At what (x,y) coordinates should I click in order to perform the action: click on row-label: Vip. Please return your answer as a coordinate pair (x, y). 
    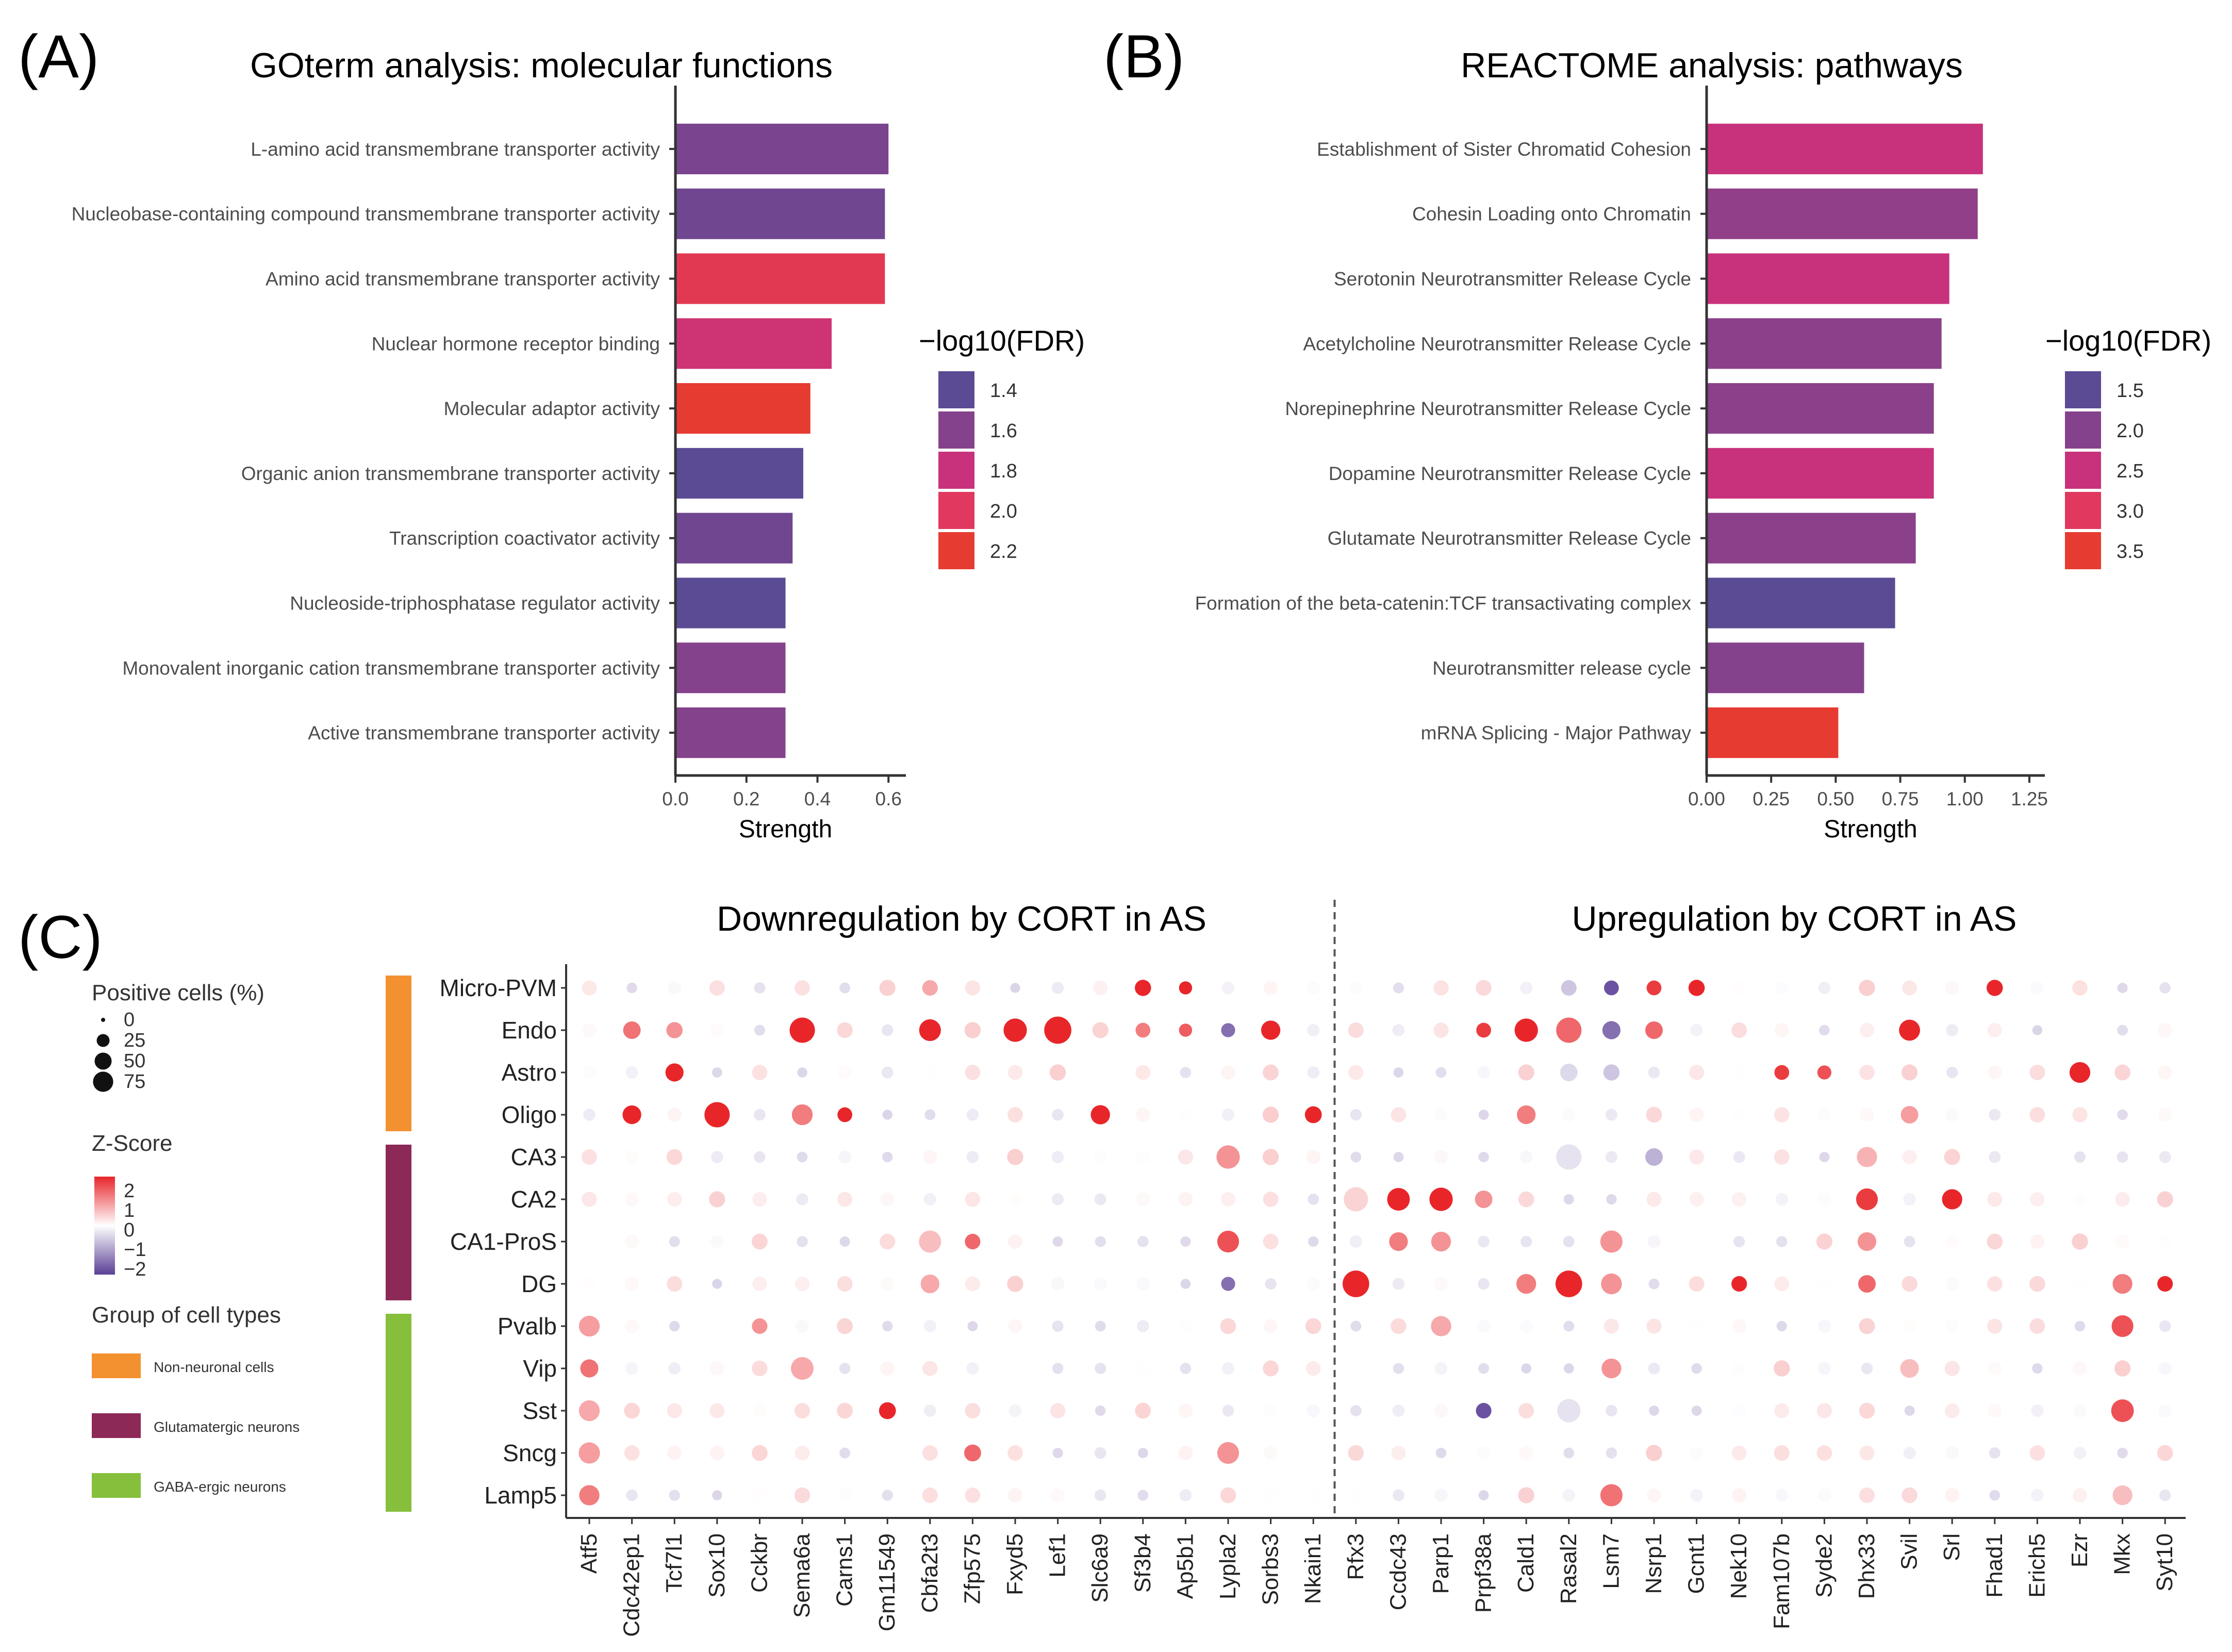
    Looking at the image, I should click on (540, 1369).